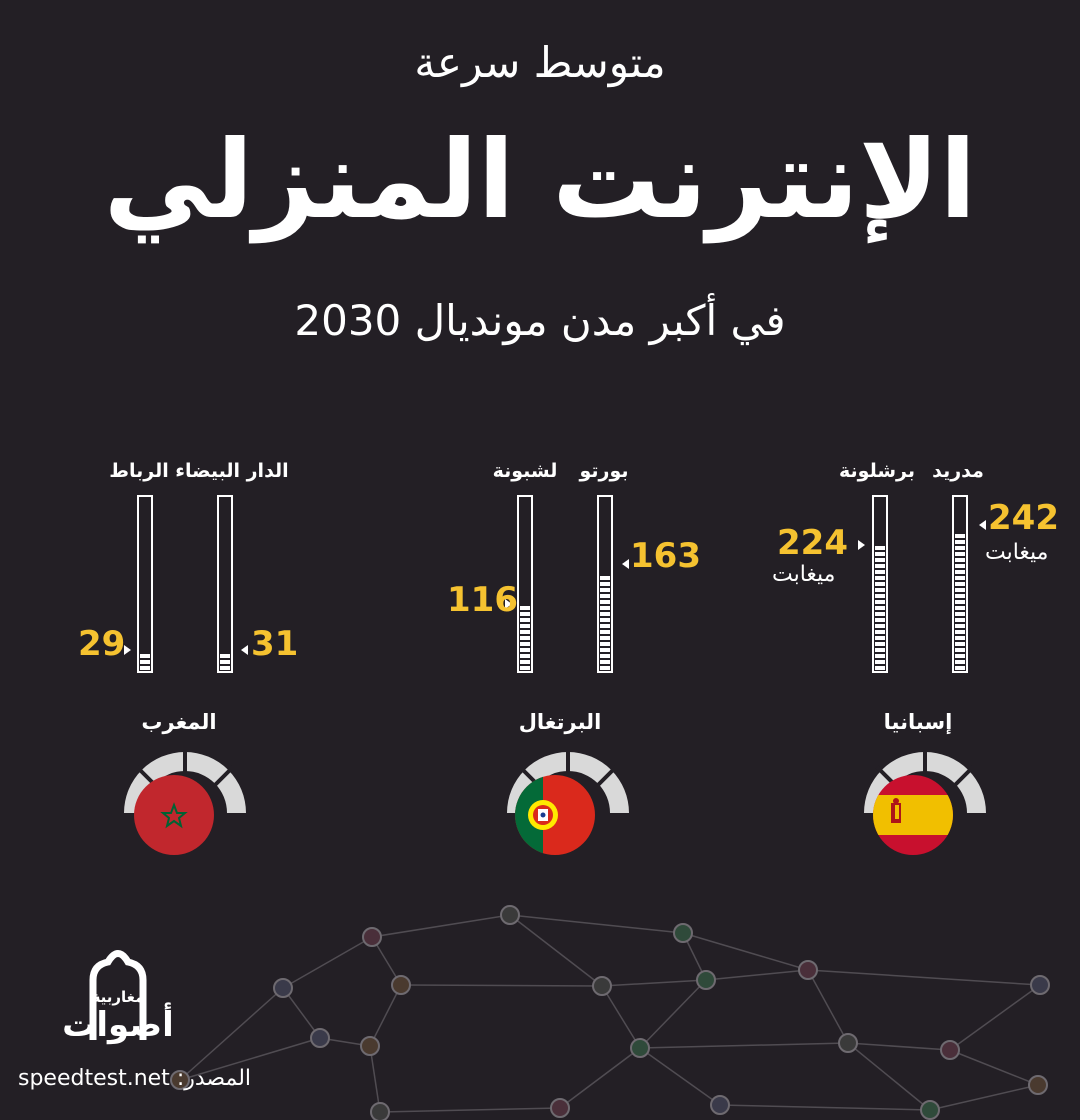 The image size is (1080, 1120). Describe the element at coordinates (560, 722) in the screenshot. I see `country-label-portugal: البرتغال` at that location.